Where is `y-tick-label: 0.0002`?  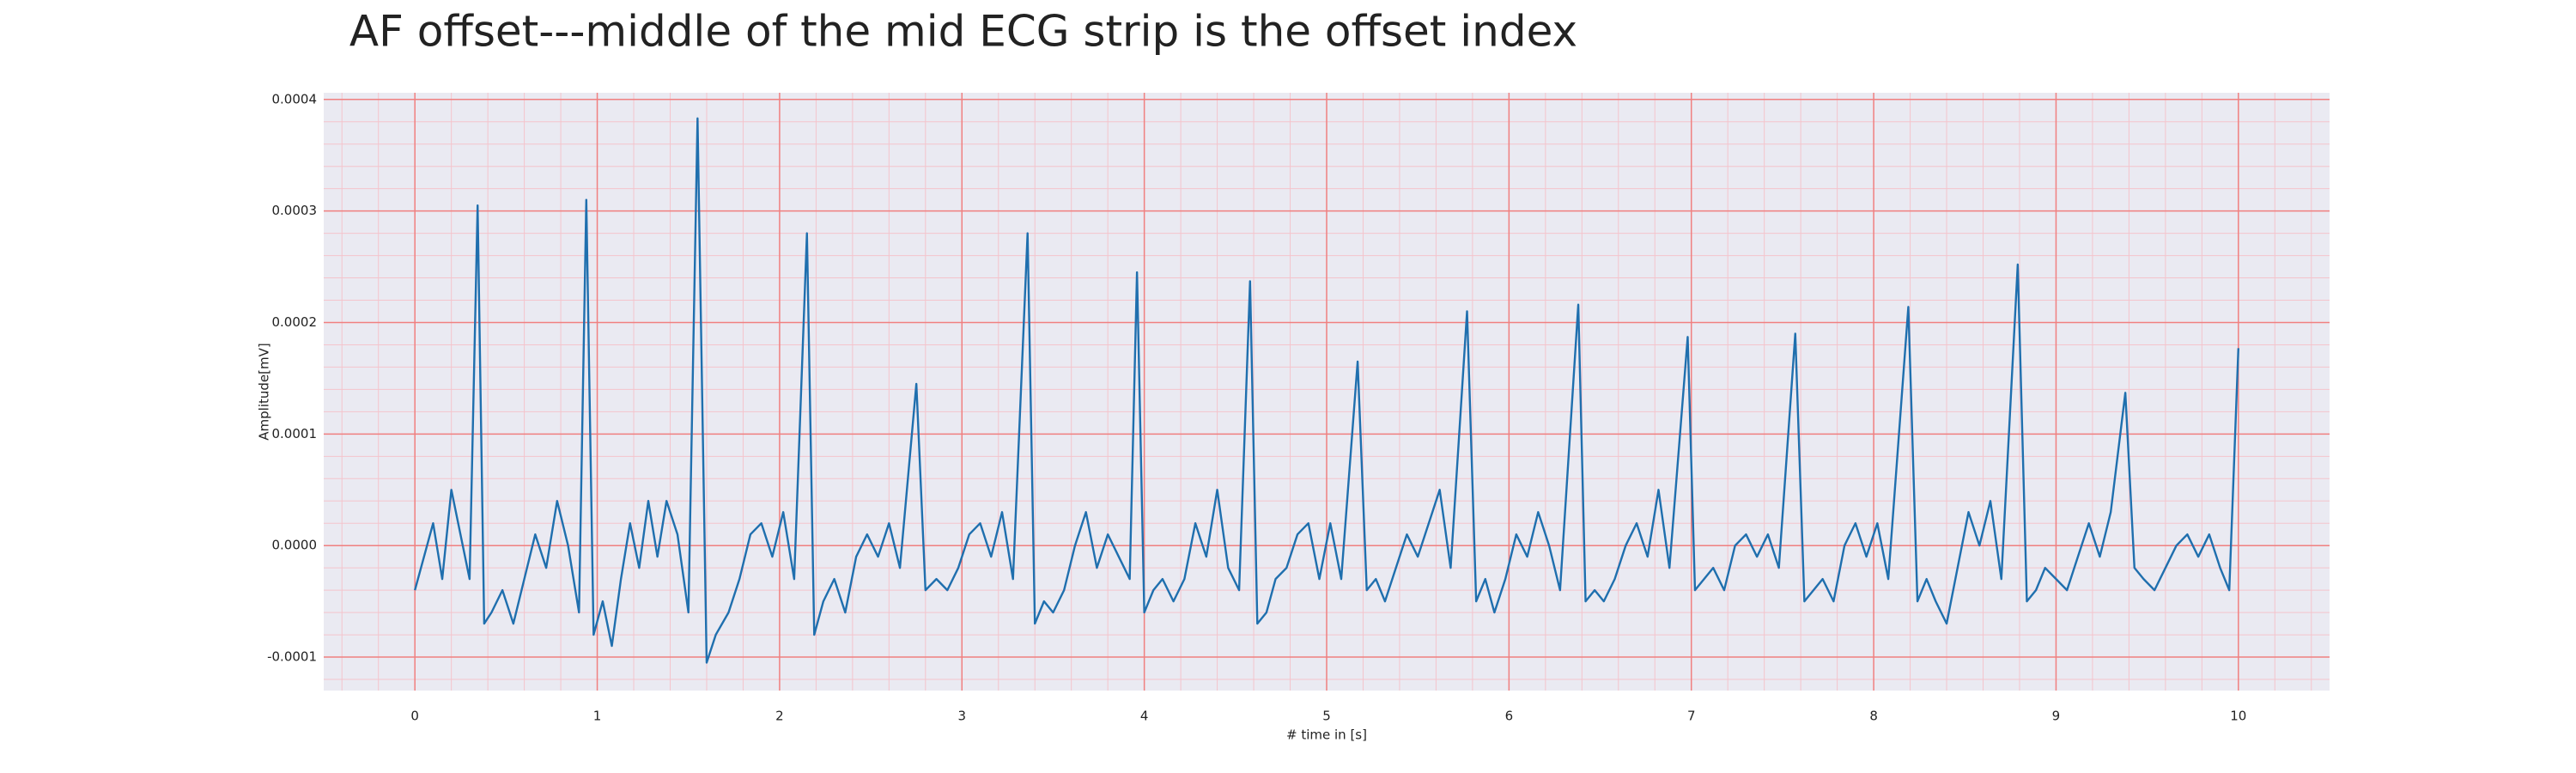 y-tick-label: 0.0002 is located at coordinates (295, 322).